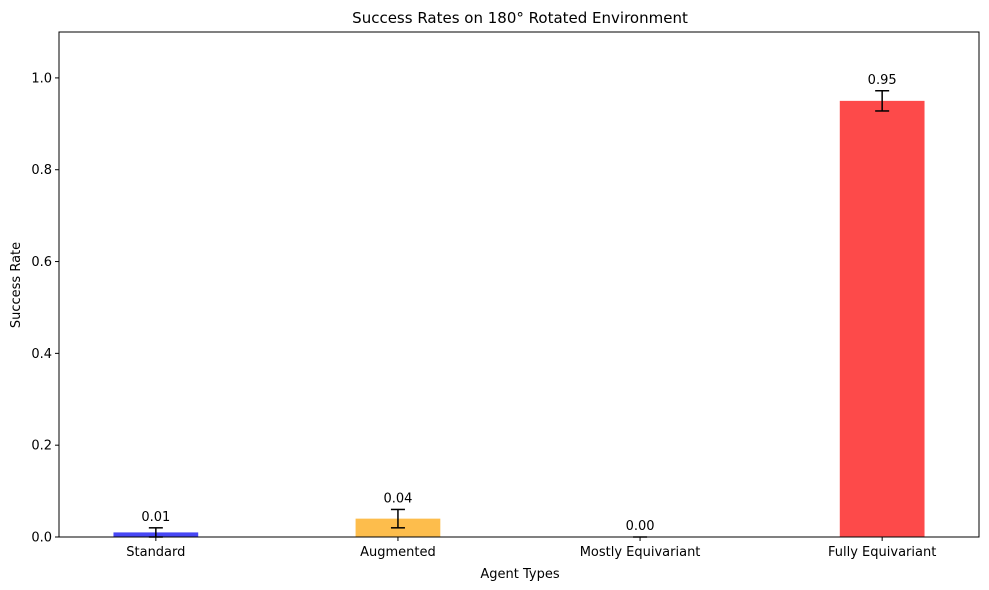  What do you see at coordinates (41, 446) in the screenshot?
I see `y-tick-label-1: 0.2` at bounding box center [41, 446].